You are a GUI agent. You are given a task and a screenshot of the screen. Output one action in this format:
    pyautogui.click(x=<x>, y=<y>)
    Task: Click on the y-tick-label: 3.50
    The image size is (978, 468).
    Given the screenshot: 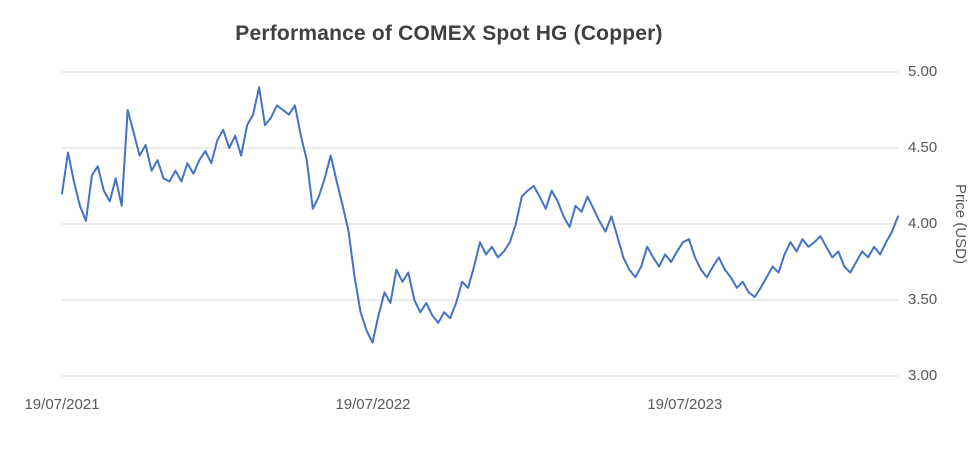 What is the action you would take?
    pyautogui.click(x=923, y=299)
    